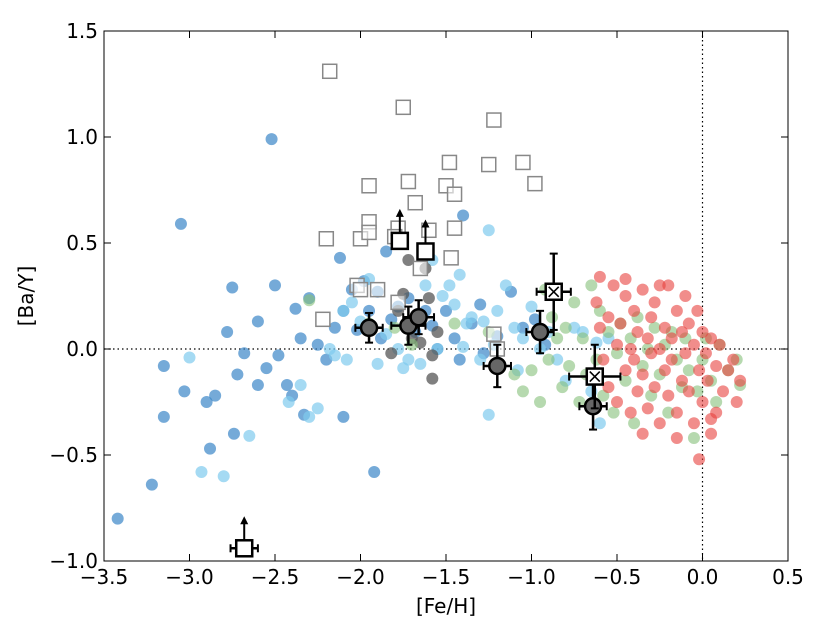  What do you see at coordinates (446, 606) in the screenshot?
I see `x-axis-label: [Fe/H]` at bounding box center [446, 606].